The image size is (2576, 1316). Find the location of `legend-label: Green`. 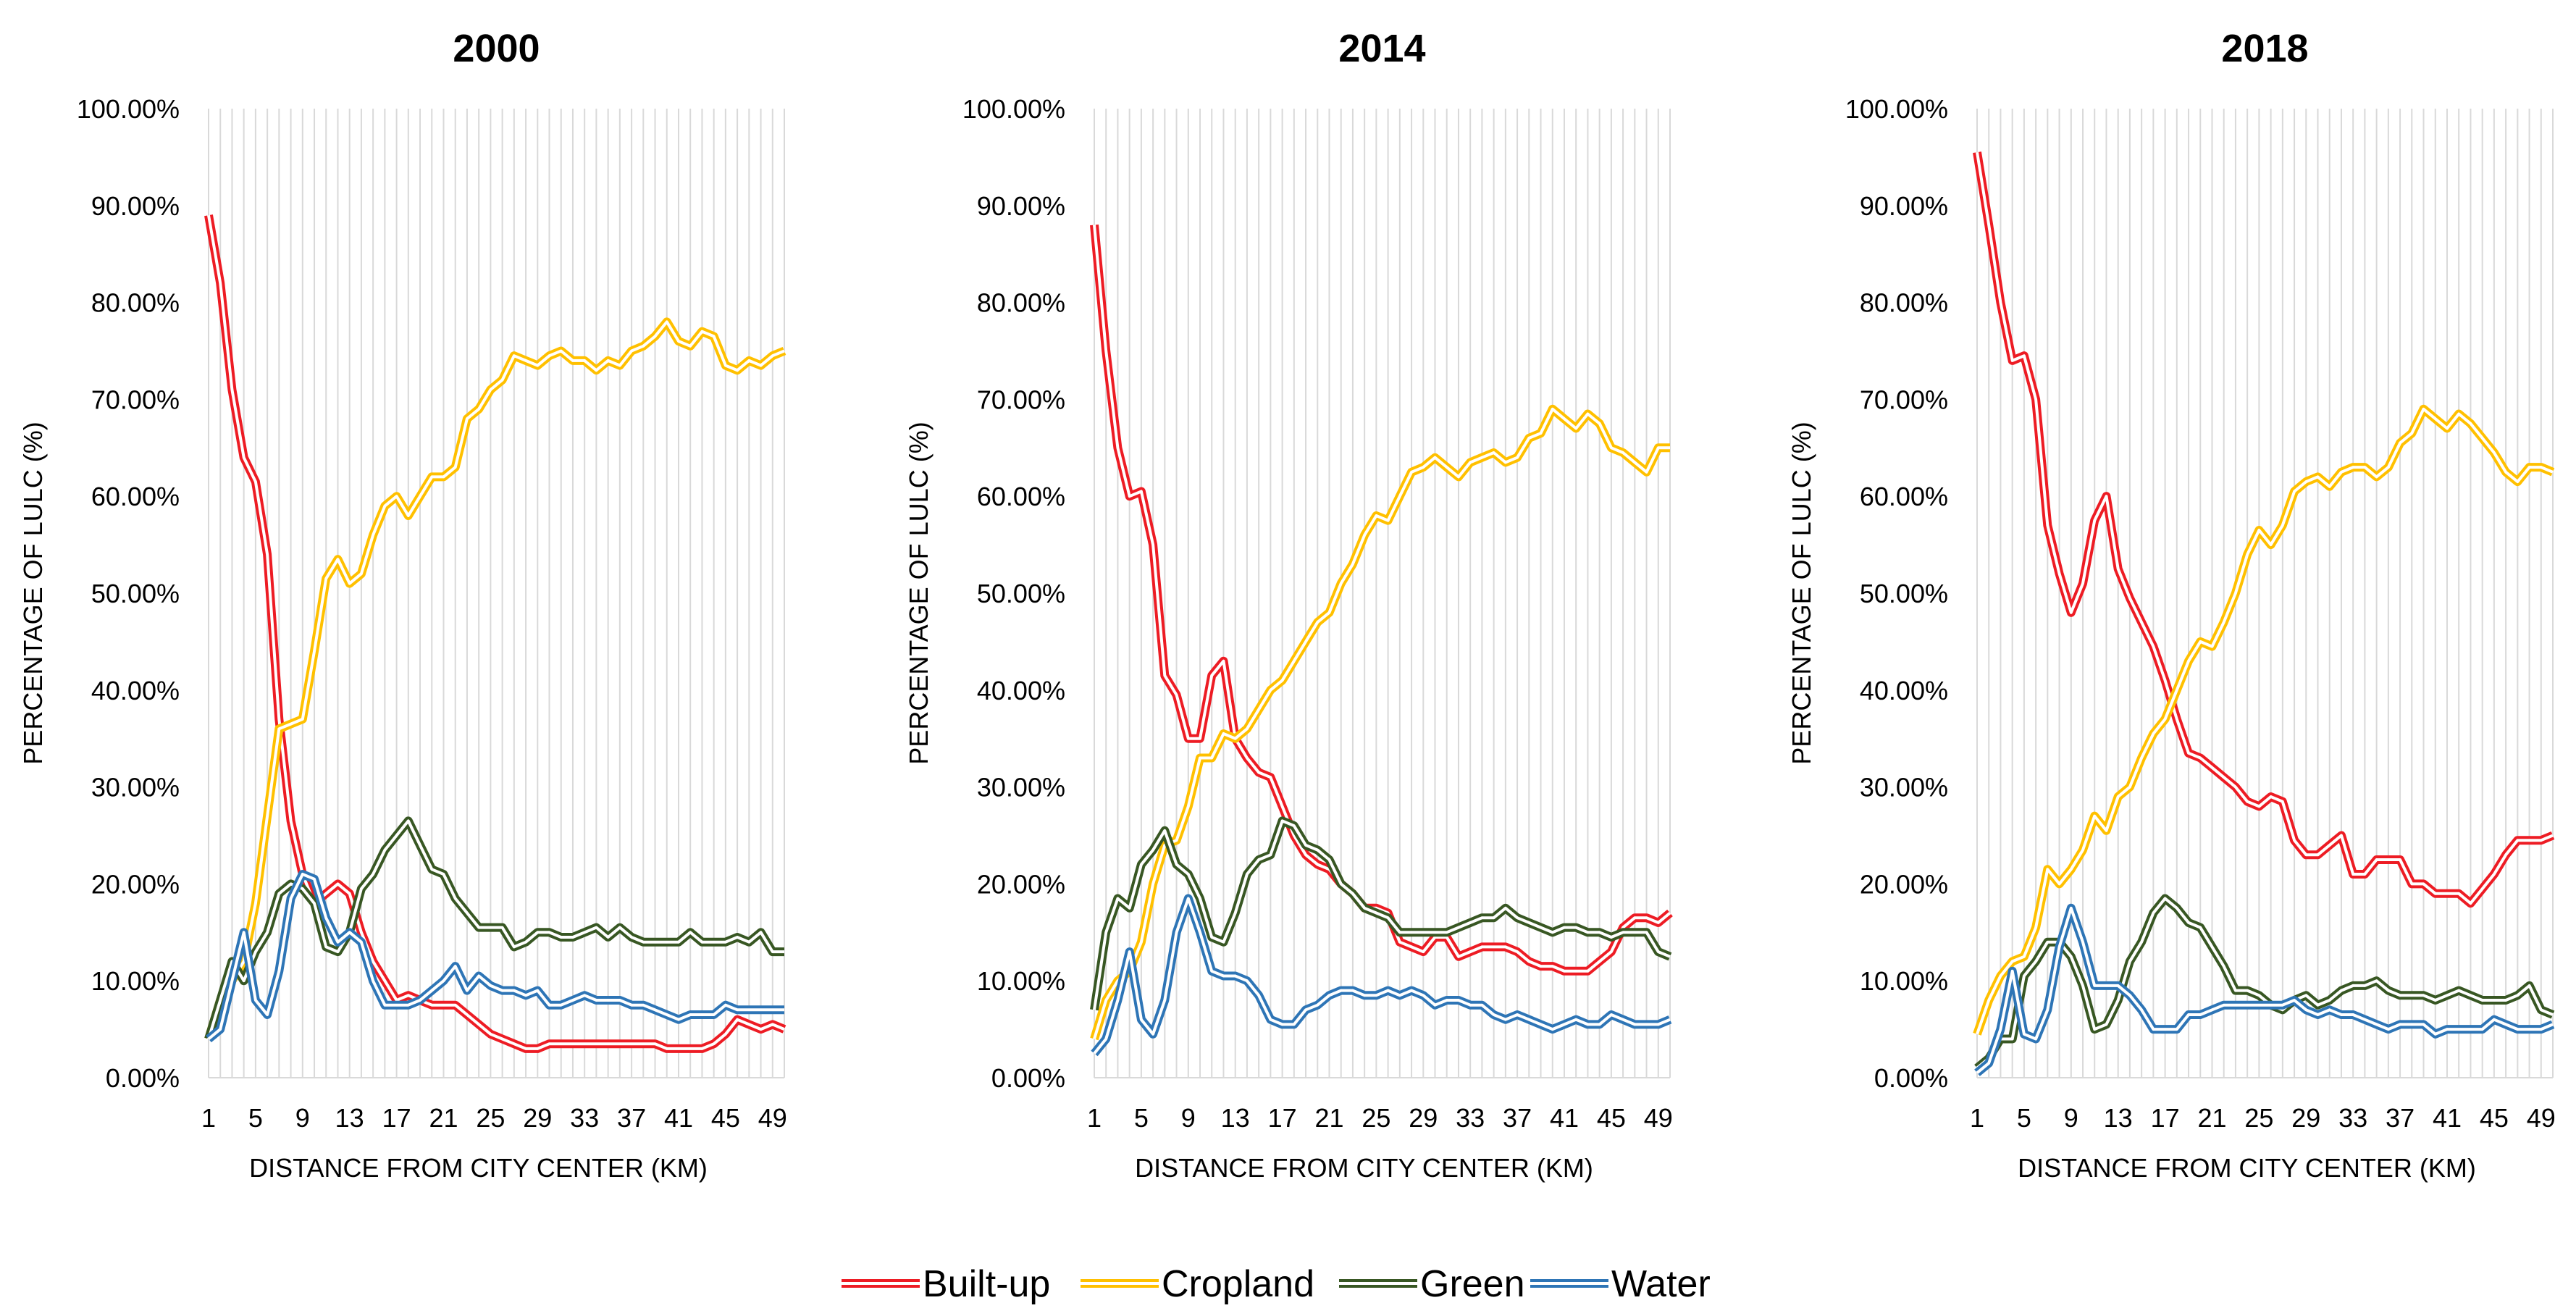

legend-label: Green is located at coordinates (1472, 1284).